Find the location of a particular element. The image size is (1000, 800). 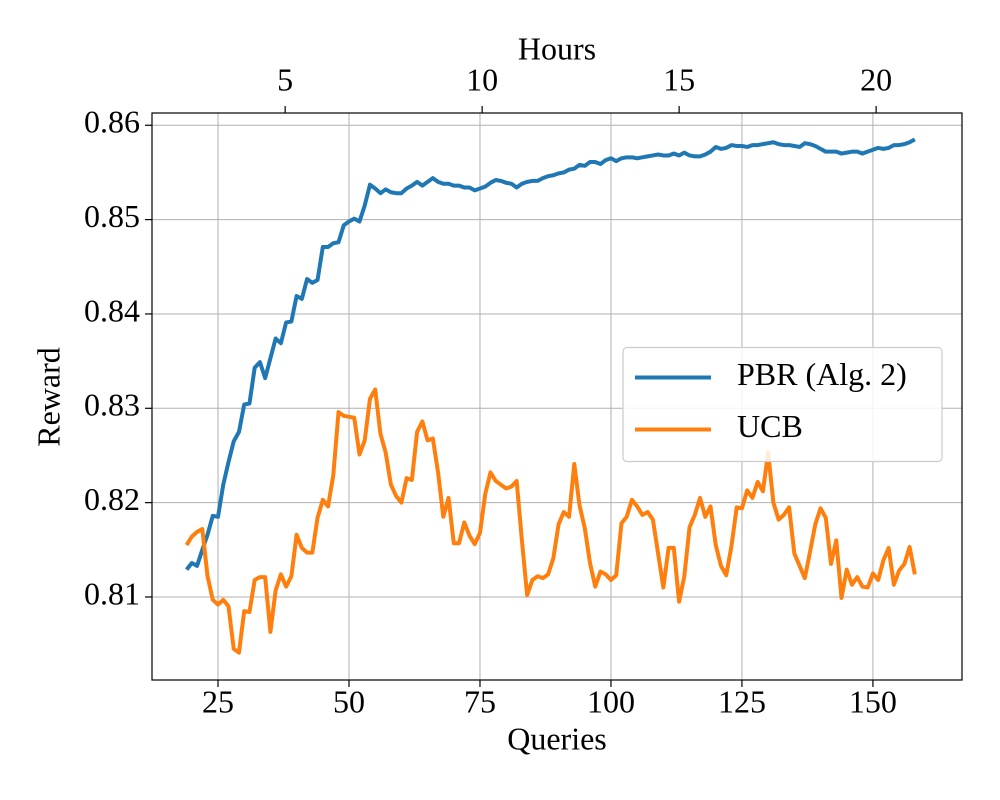

x2-tick-label: 10 is located at coordinates (482, 79).